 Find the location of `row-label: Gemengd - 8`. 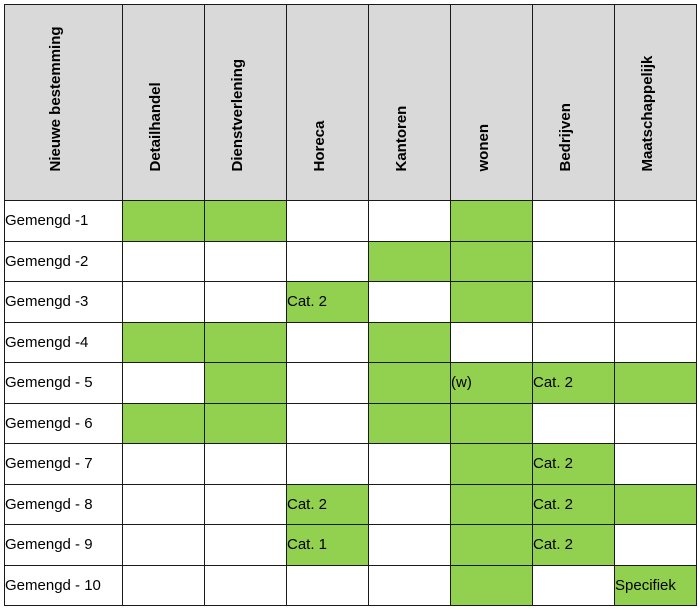

row-label: Gemengd - 8 is located at coordinates (63, 504).